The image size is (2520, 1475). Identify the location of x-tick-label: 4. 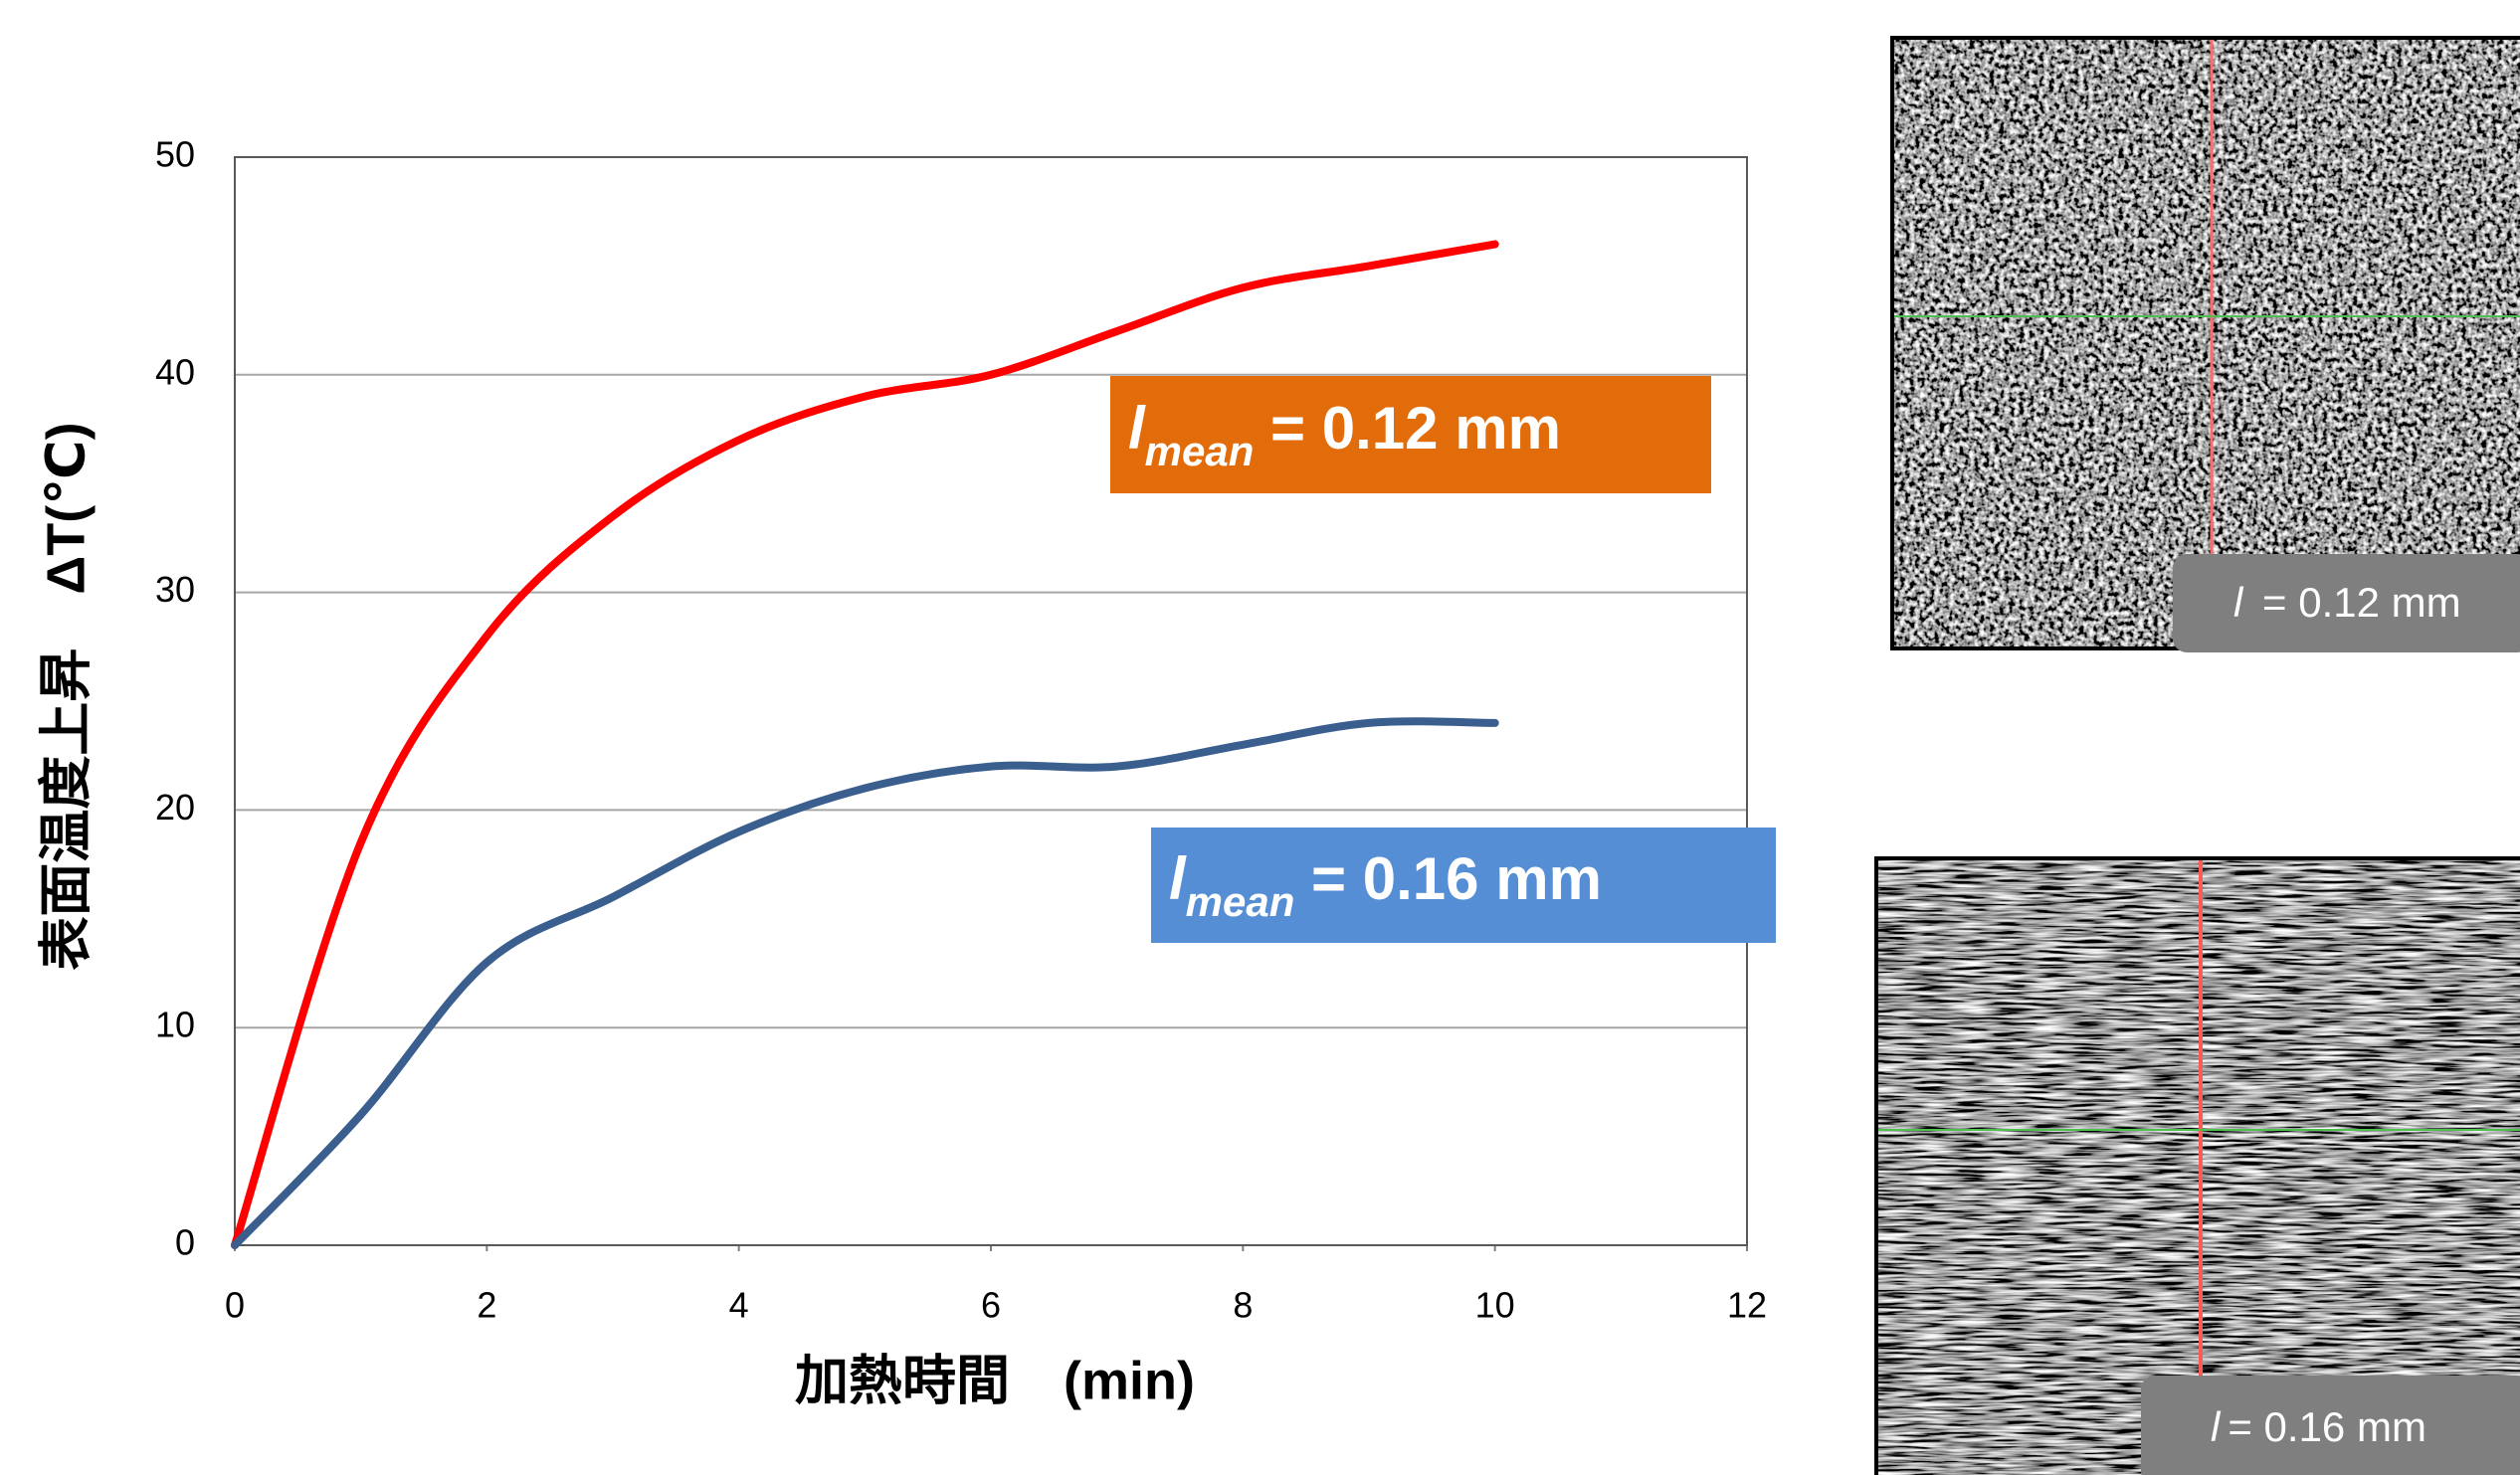
(739, 1305).